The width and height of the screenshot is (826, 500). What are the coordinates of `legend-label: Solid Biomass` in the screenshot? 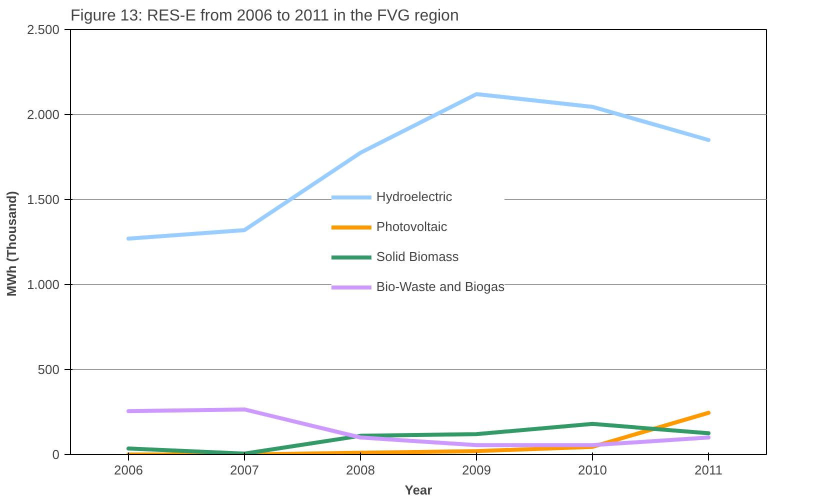 It's located at (417, 256).